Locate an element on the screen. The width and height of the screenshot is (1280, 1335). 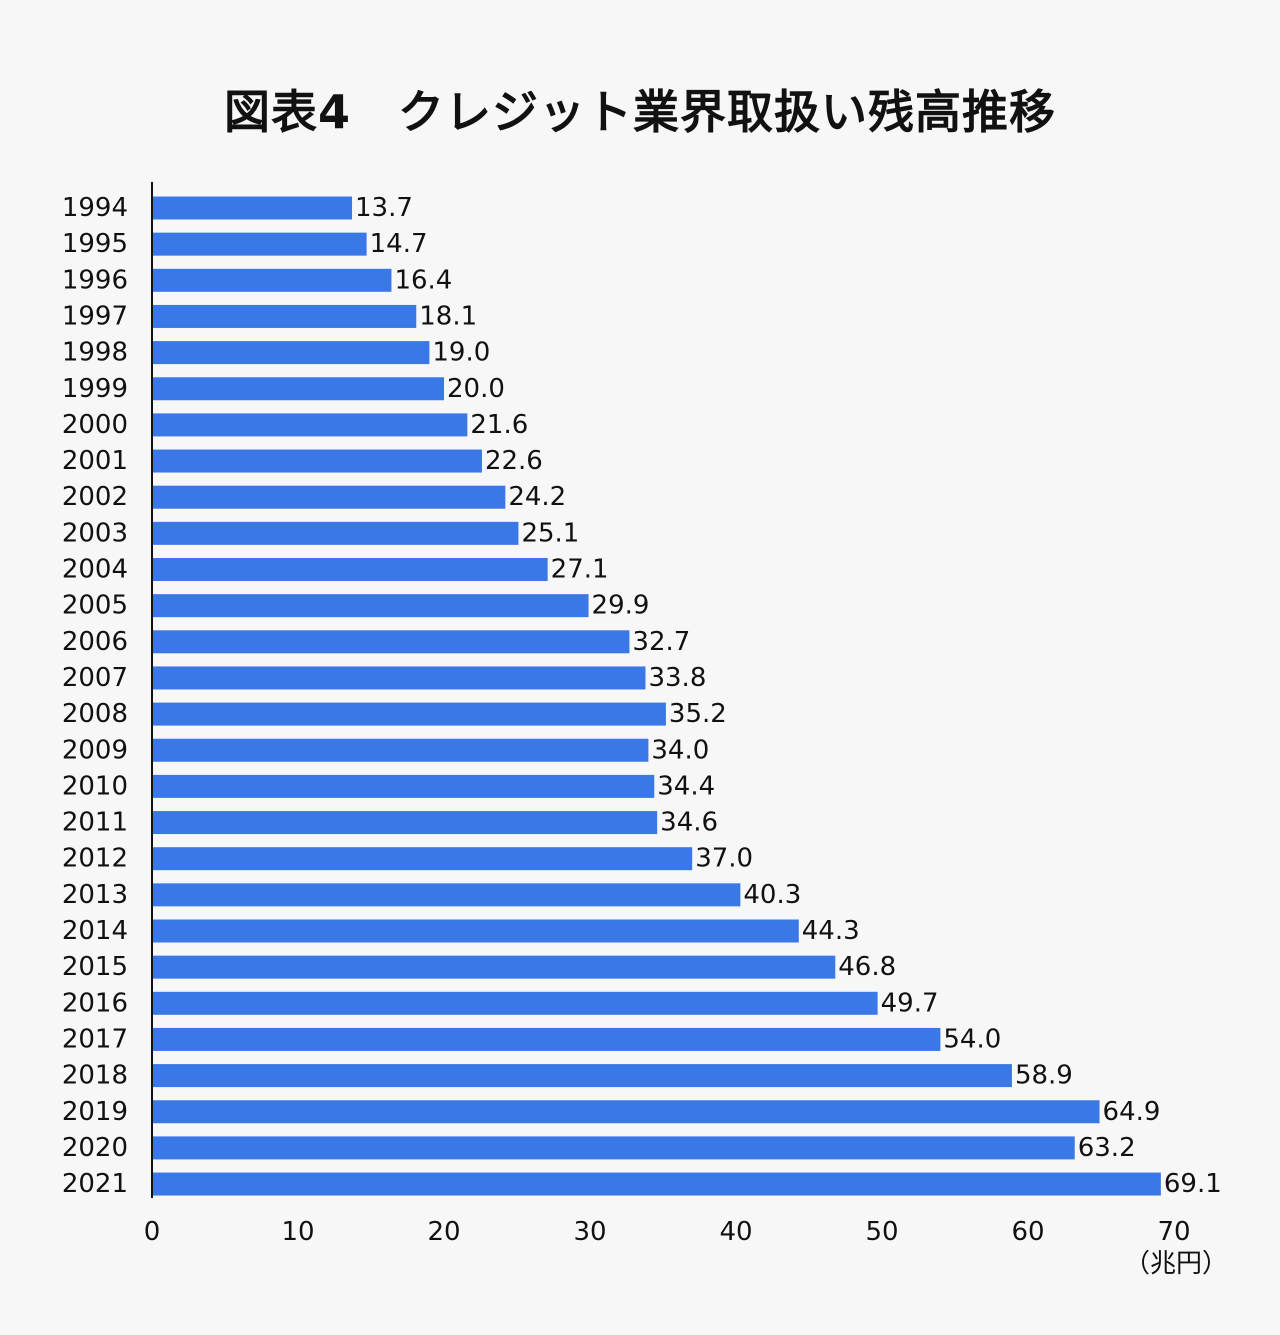
category-label: 2016 is located at coordinates (95, 1003).